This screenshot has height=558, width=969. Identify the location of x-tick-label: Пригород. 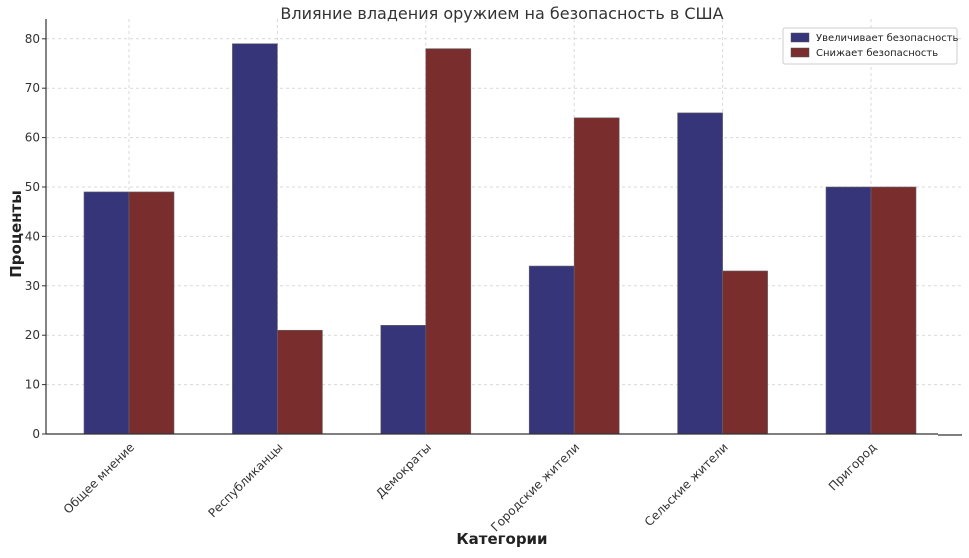
(852, 466).